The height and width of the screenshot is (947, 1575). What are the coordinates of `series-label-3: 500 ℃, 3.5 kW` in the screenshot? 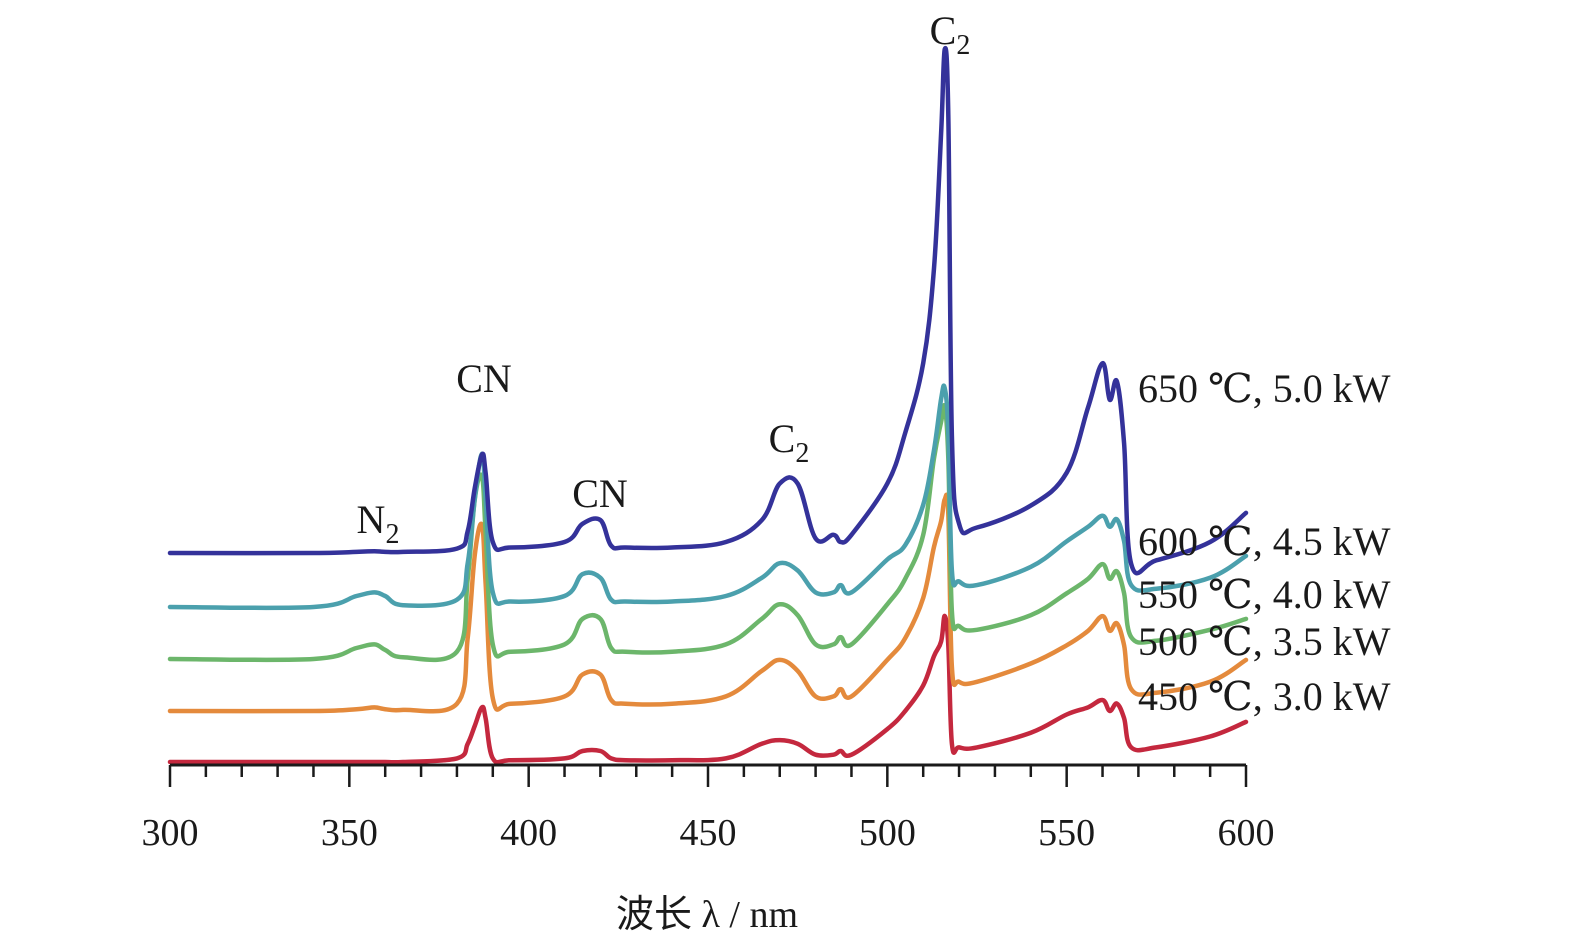 It's located at (1264, 641).